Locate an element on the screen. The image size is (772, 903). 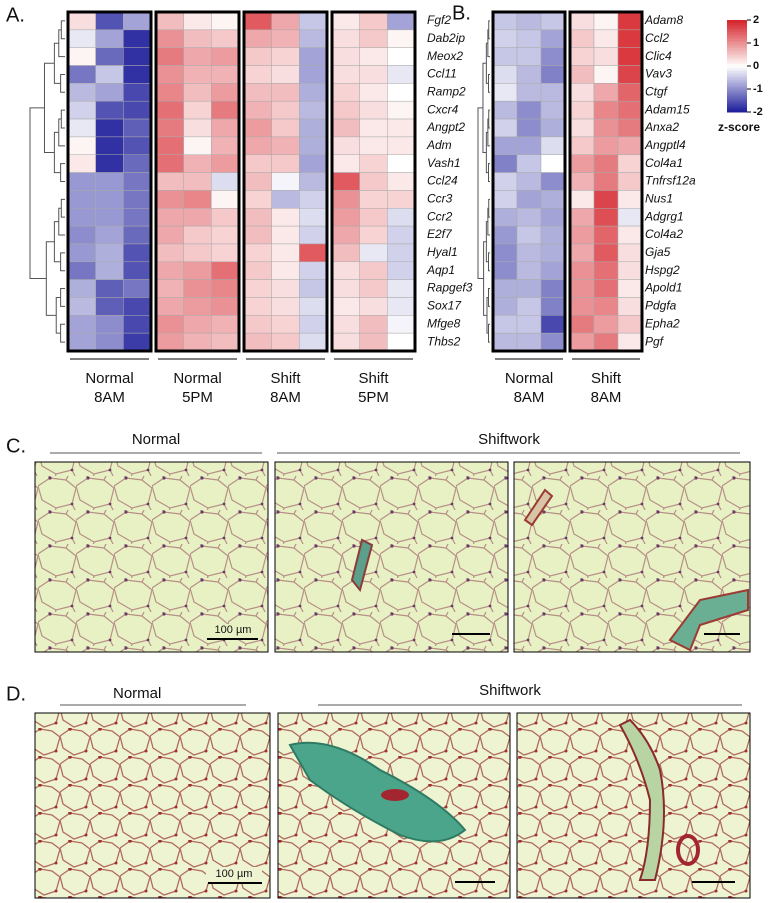
gene-label: Angpt2 is located at coordinates (445, 127).